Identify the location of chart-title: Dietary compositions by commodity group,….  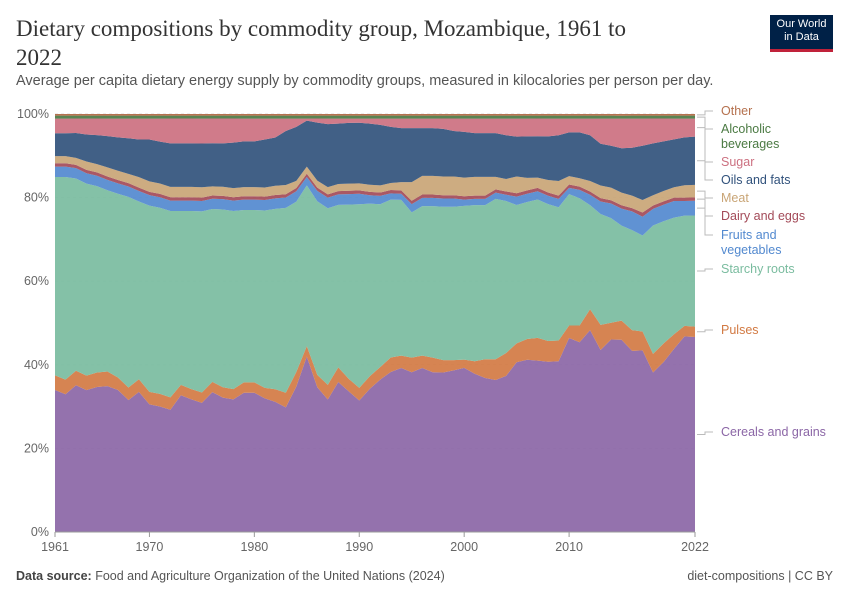
(321, 43).